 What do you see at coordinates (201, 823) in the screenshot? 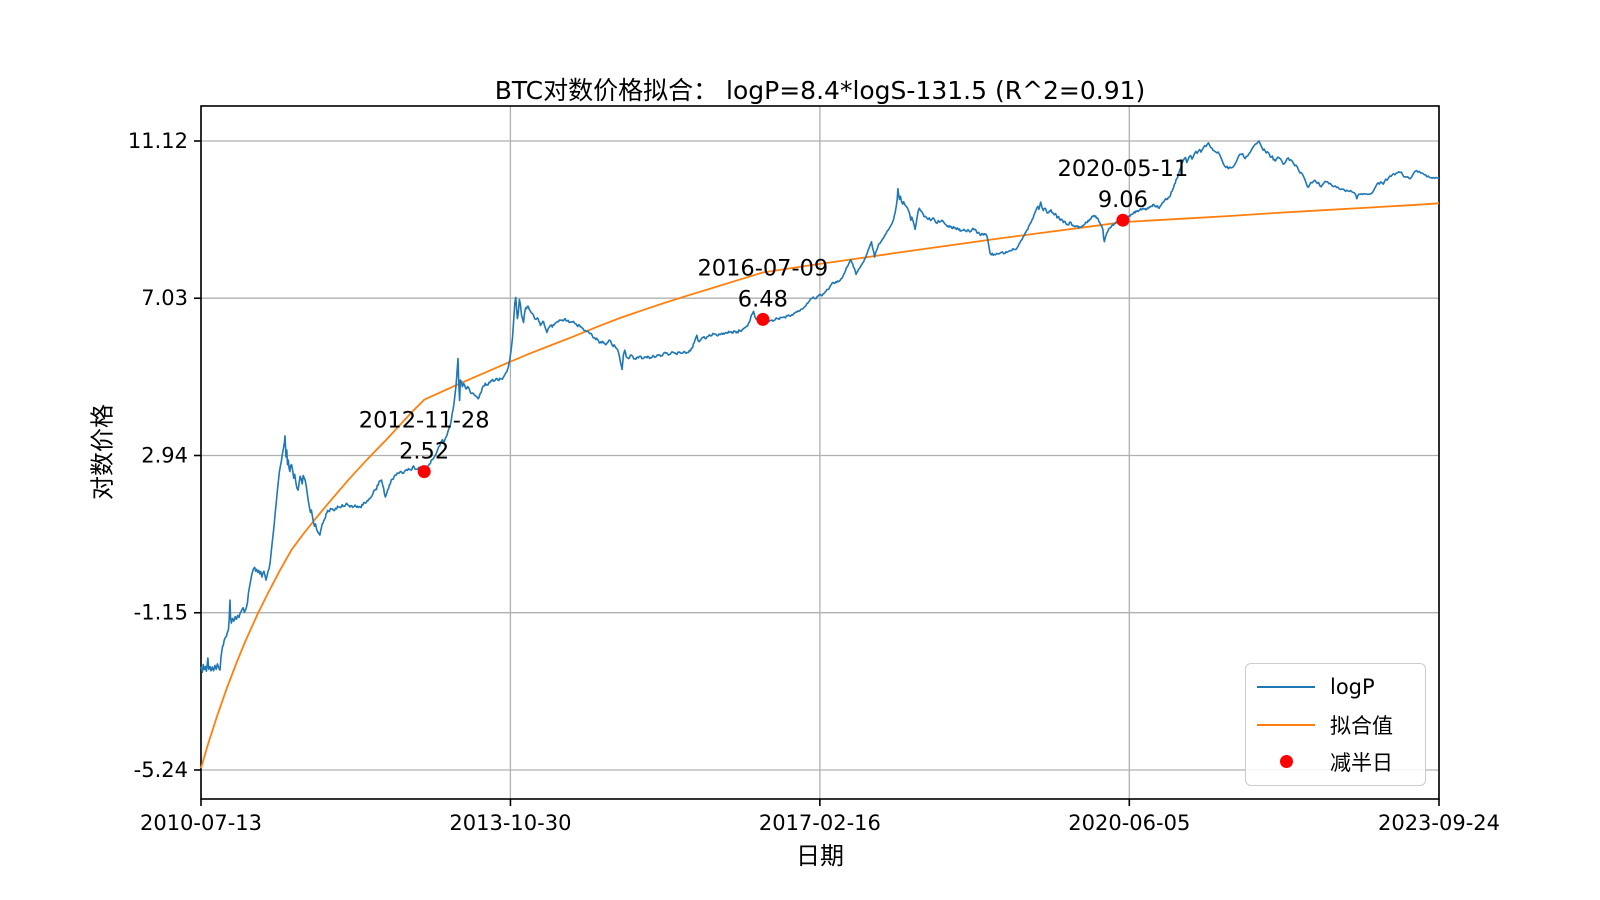
I see `x-tick-label: 2010-07-13` at bounding box center [201, 823].